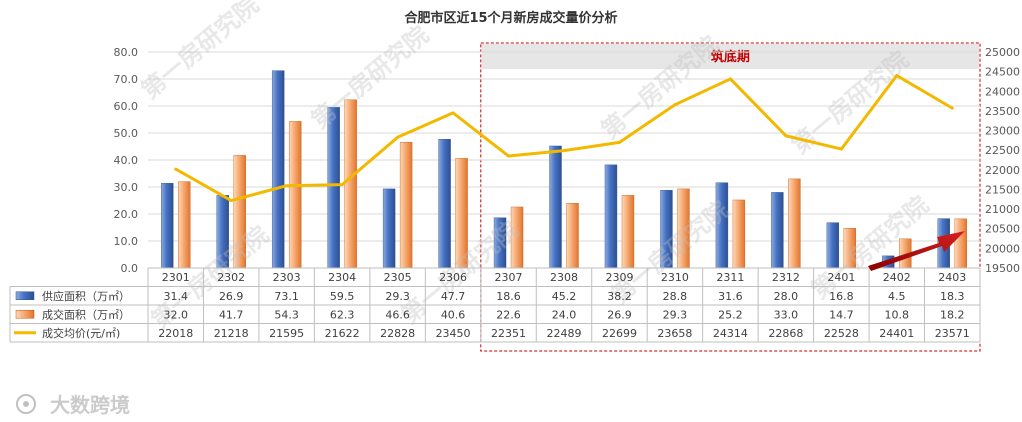 The width and height of the screenshot is (1022, 422). I want to click on logo: 大数跨境, so click(73, 405).